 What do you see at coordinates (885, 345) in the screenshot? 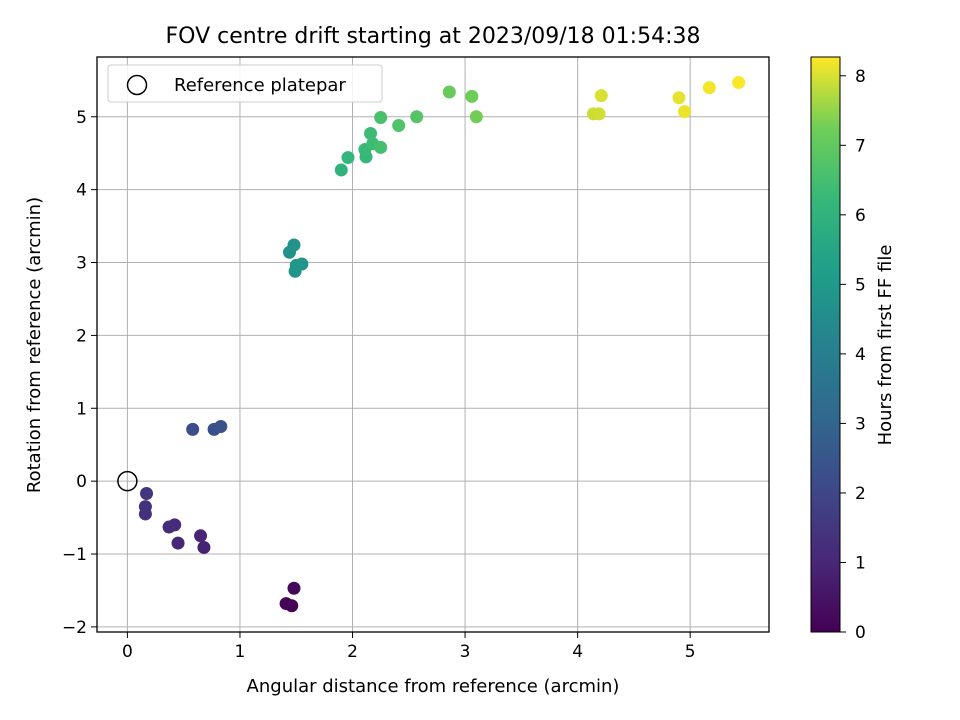
I see `colorbar-label: Hours from first FF file` at bounding box center [885, 345].